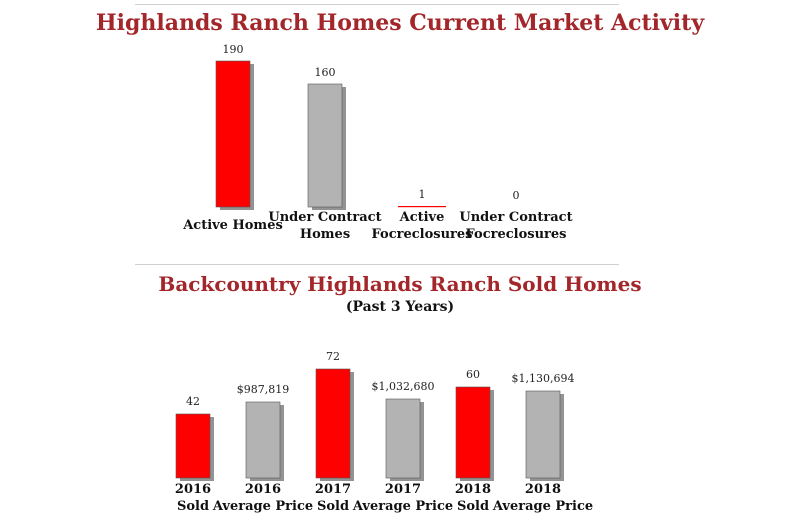  Describe the element at coordinates (543, 378) in the screenshot. I see `data-label: $1,130,694` at that location.